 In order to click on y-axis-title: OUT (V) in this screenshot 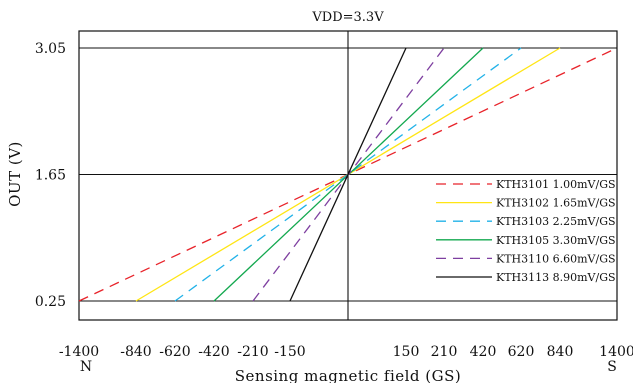, I will do `click(15, 174)`.